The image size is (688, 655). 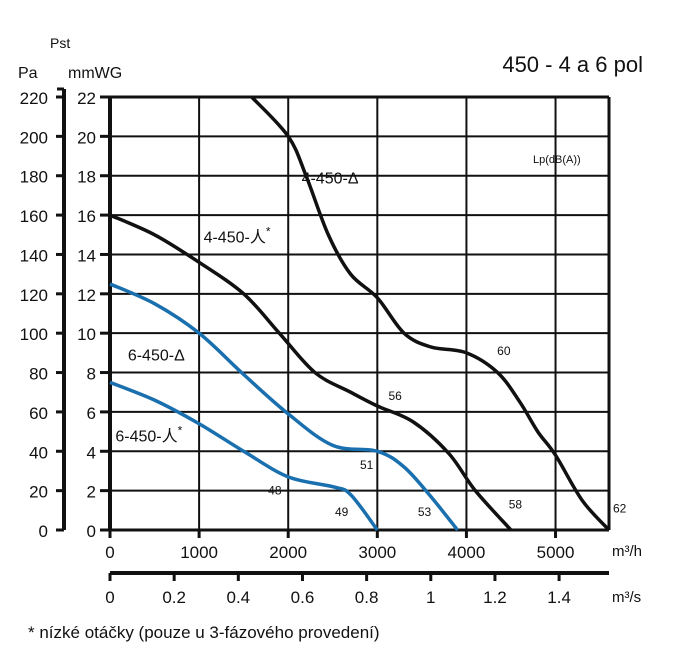 I want to click on y-tick-label-mm: 20, so click(x=86, y=137).